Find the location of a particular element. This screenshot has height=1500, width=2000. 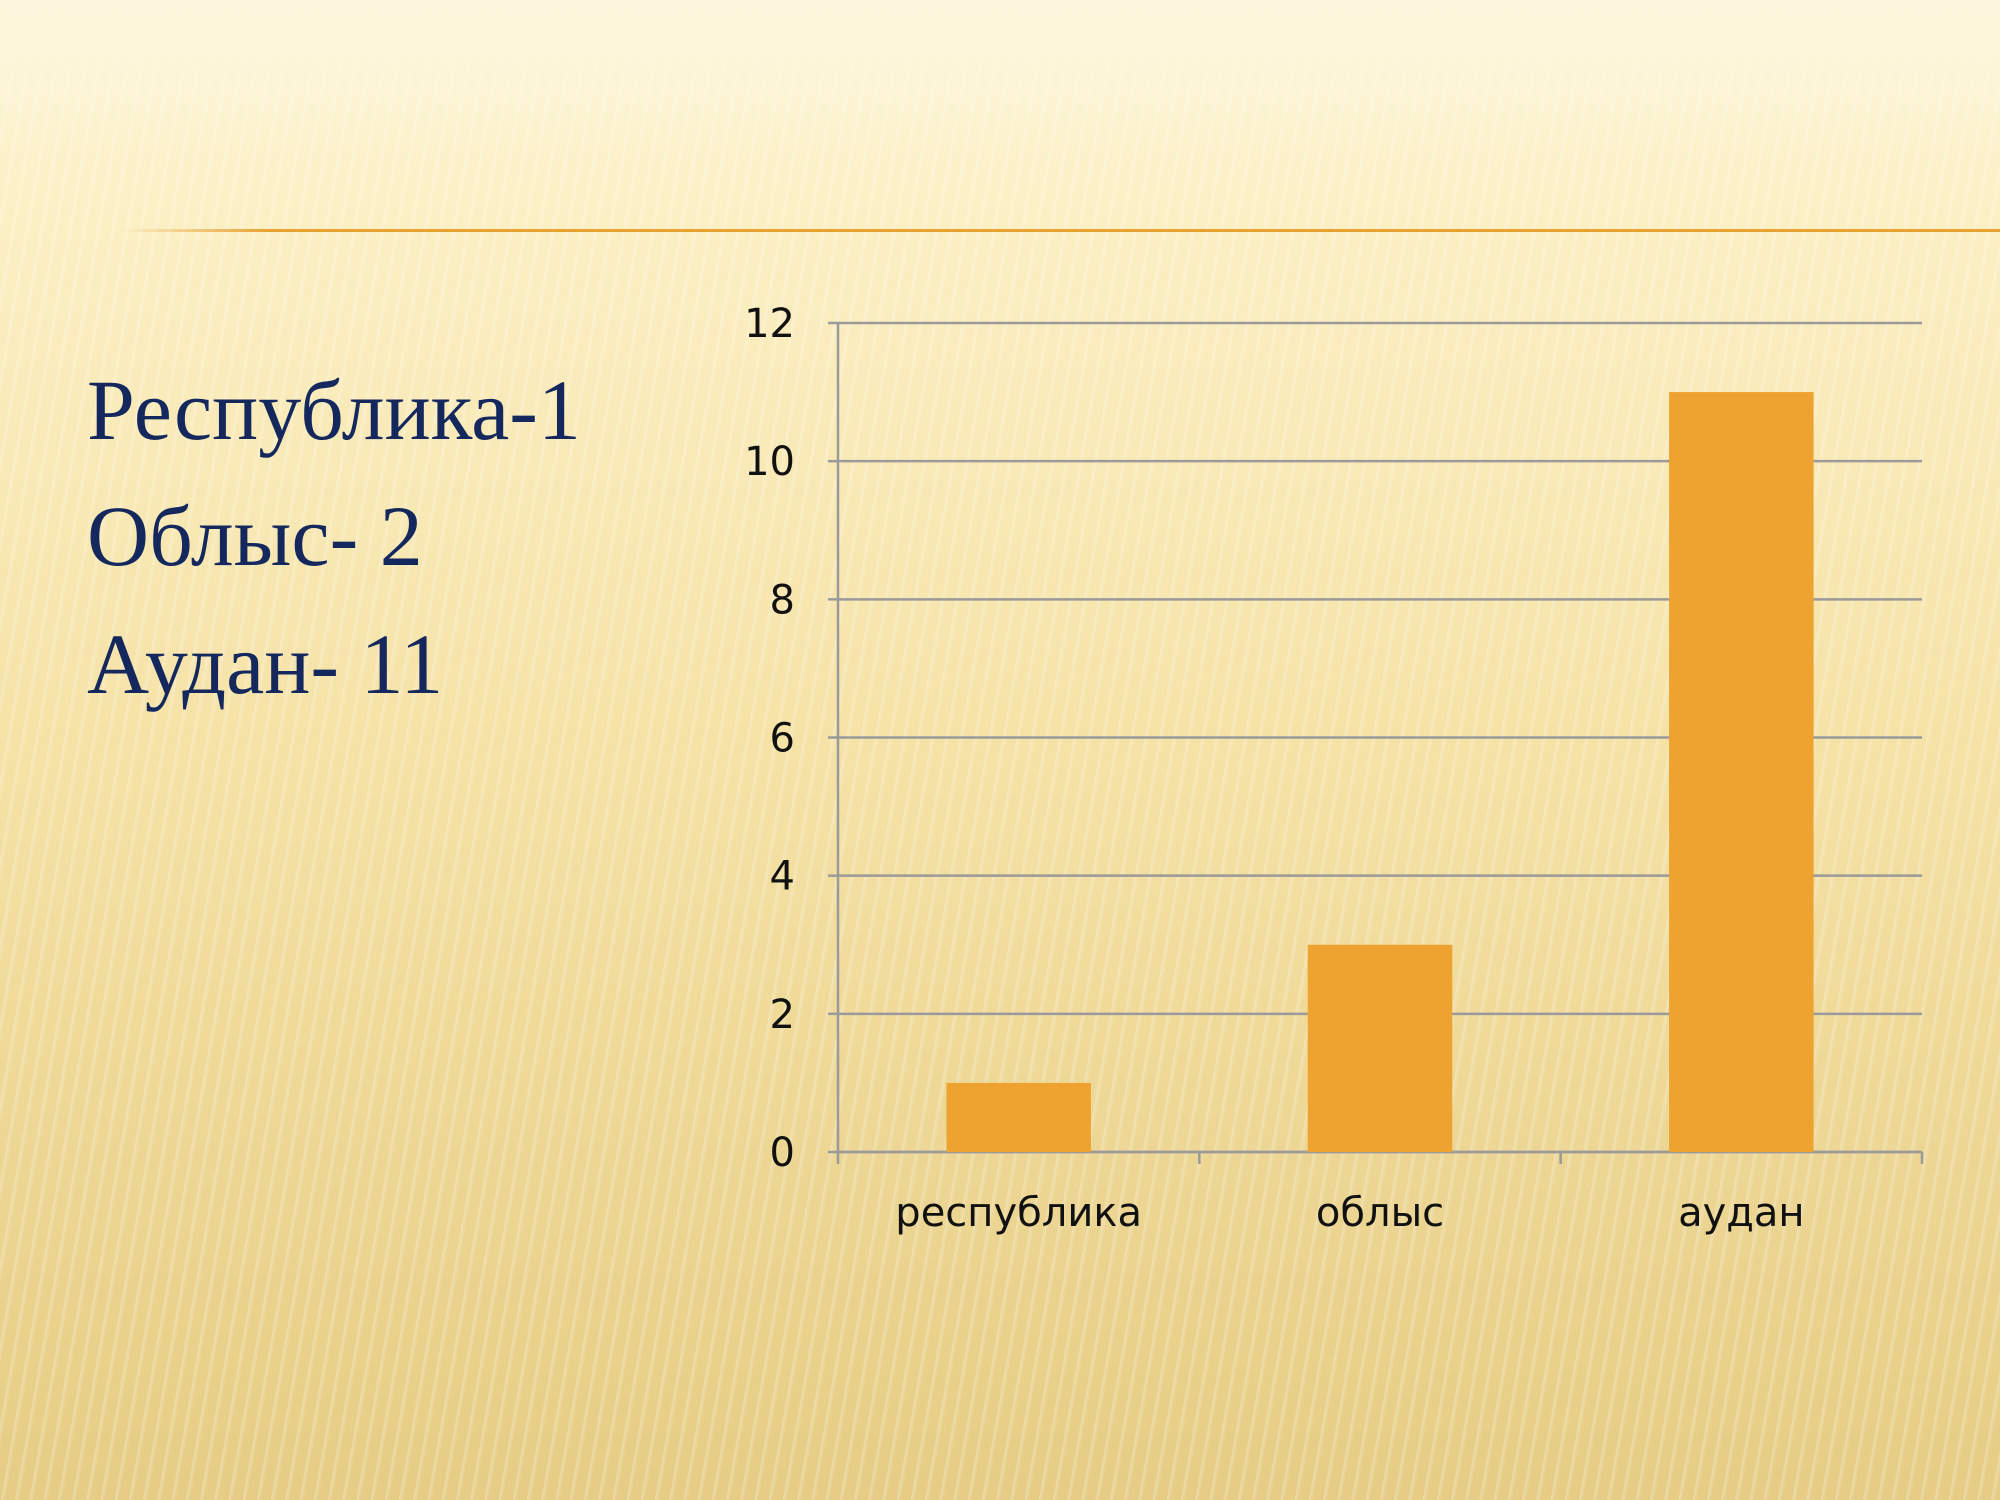

text-line: Аудан- 11 is located at coordinates (265, 664).